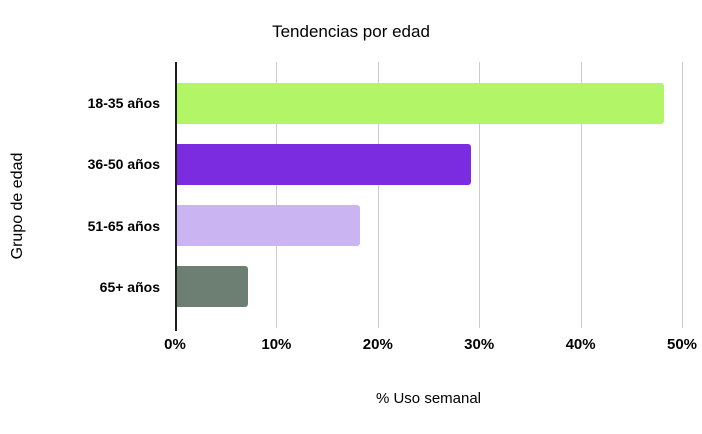 This screenshot has height=434, width=702. I want to click on x-tick-label: 10%, so click(276, 344).